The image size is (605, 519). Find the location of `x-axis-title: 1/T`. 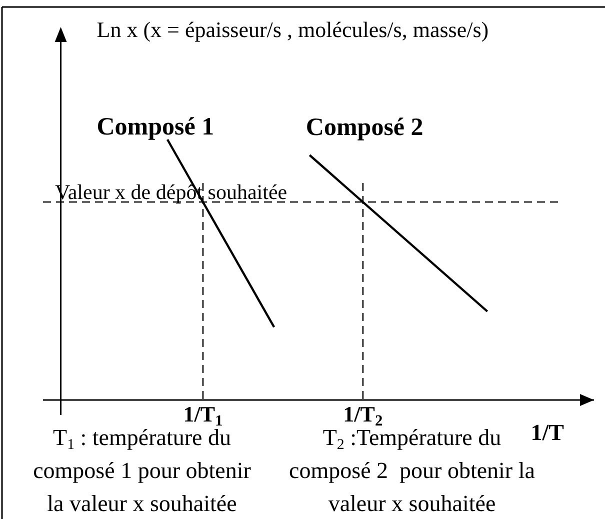

x-axis-title: 1/T is located at coordinates (547, 432).